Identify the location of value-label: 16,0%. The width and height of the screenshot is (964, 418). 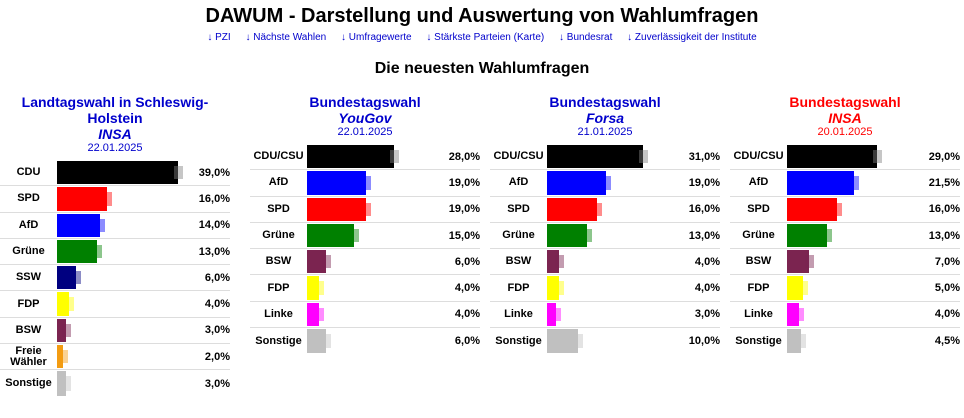
(214, 198).